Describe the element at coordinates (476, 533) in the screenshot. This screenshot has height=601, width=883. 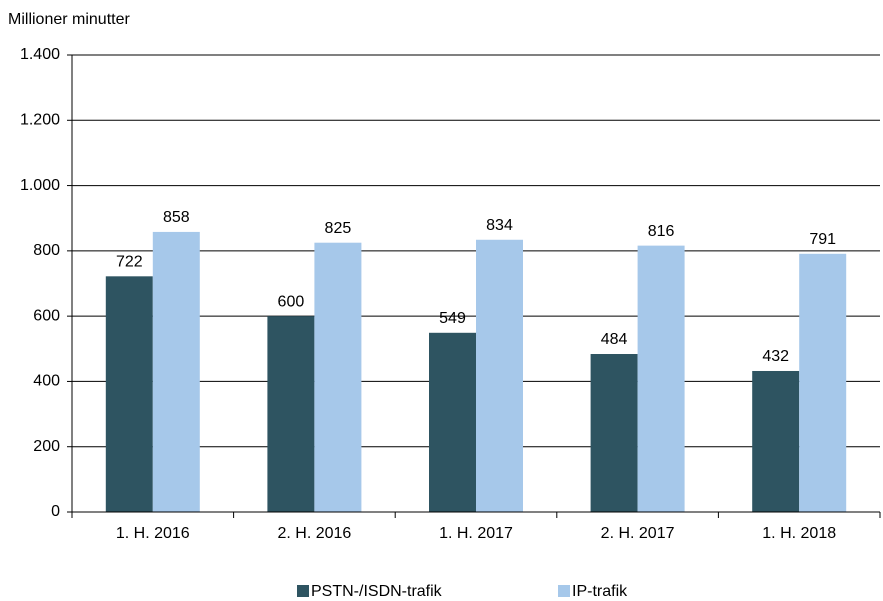
I see `x-tick-label: 1. H. 2017` at that location.